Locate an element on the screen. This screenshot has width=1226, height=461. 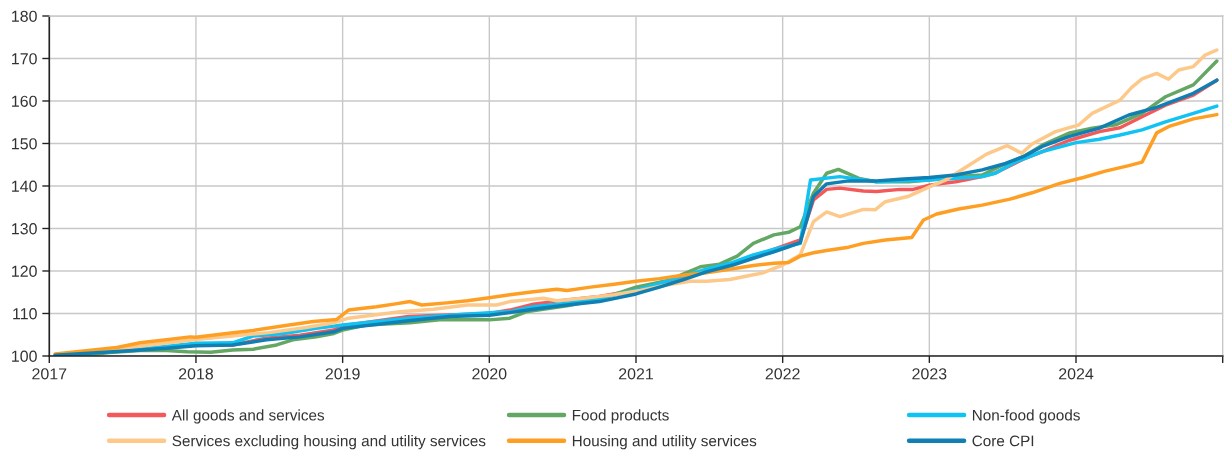
y-tick-label: 150 is located at coordinates (24, 144).